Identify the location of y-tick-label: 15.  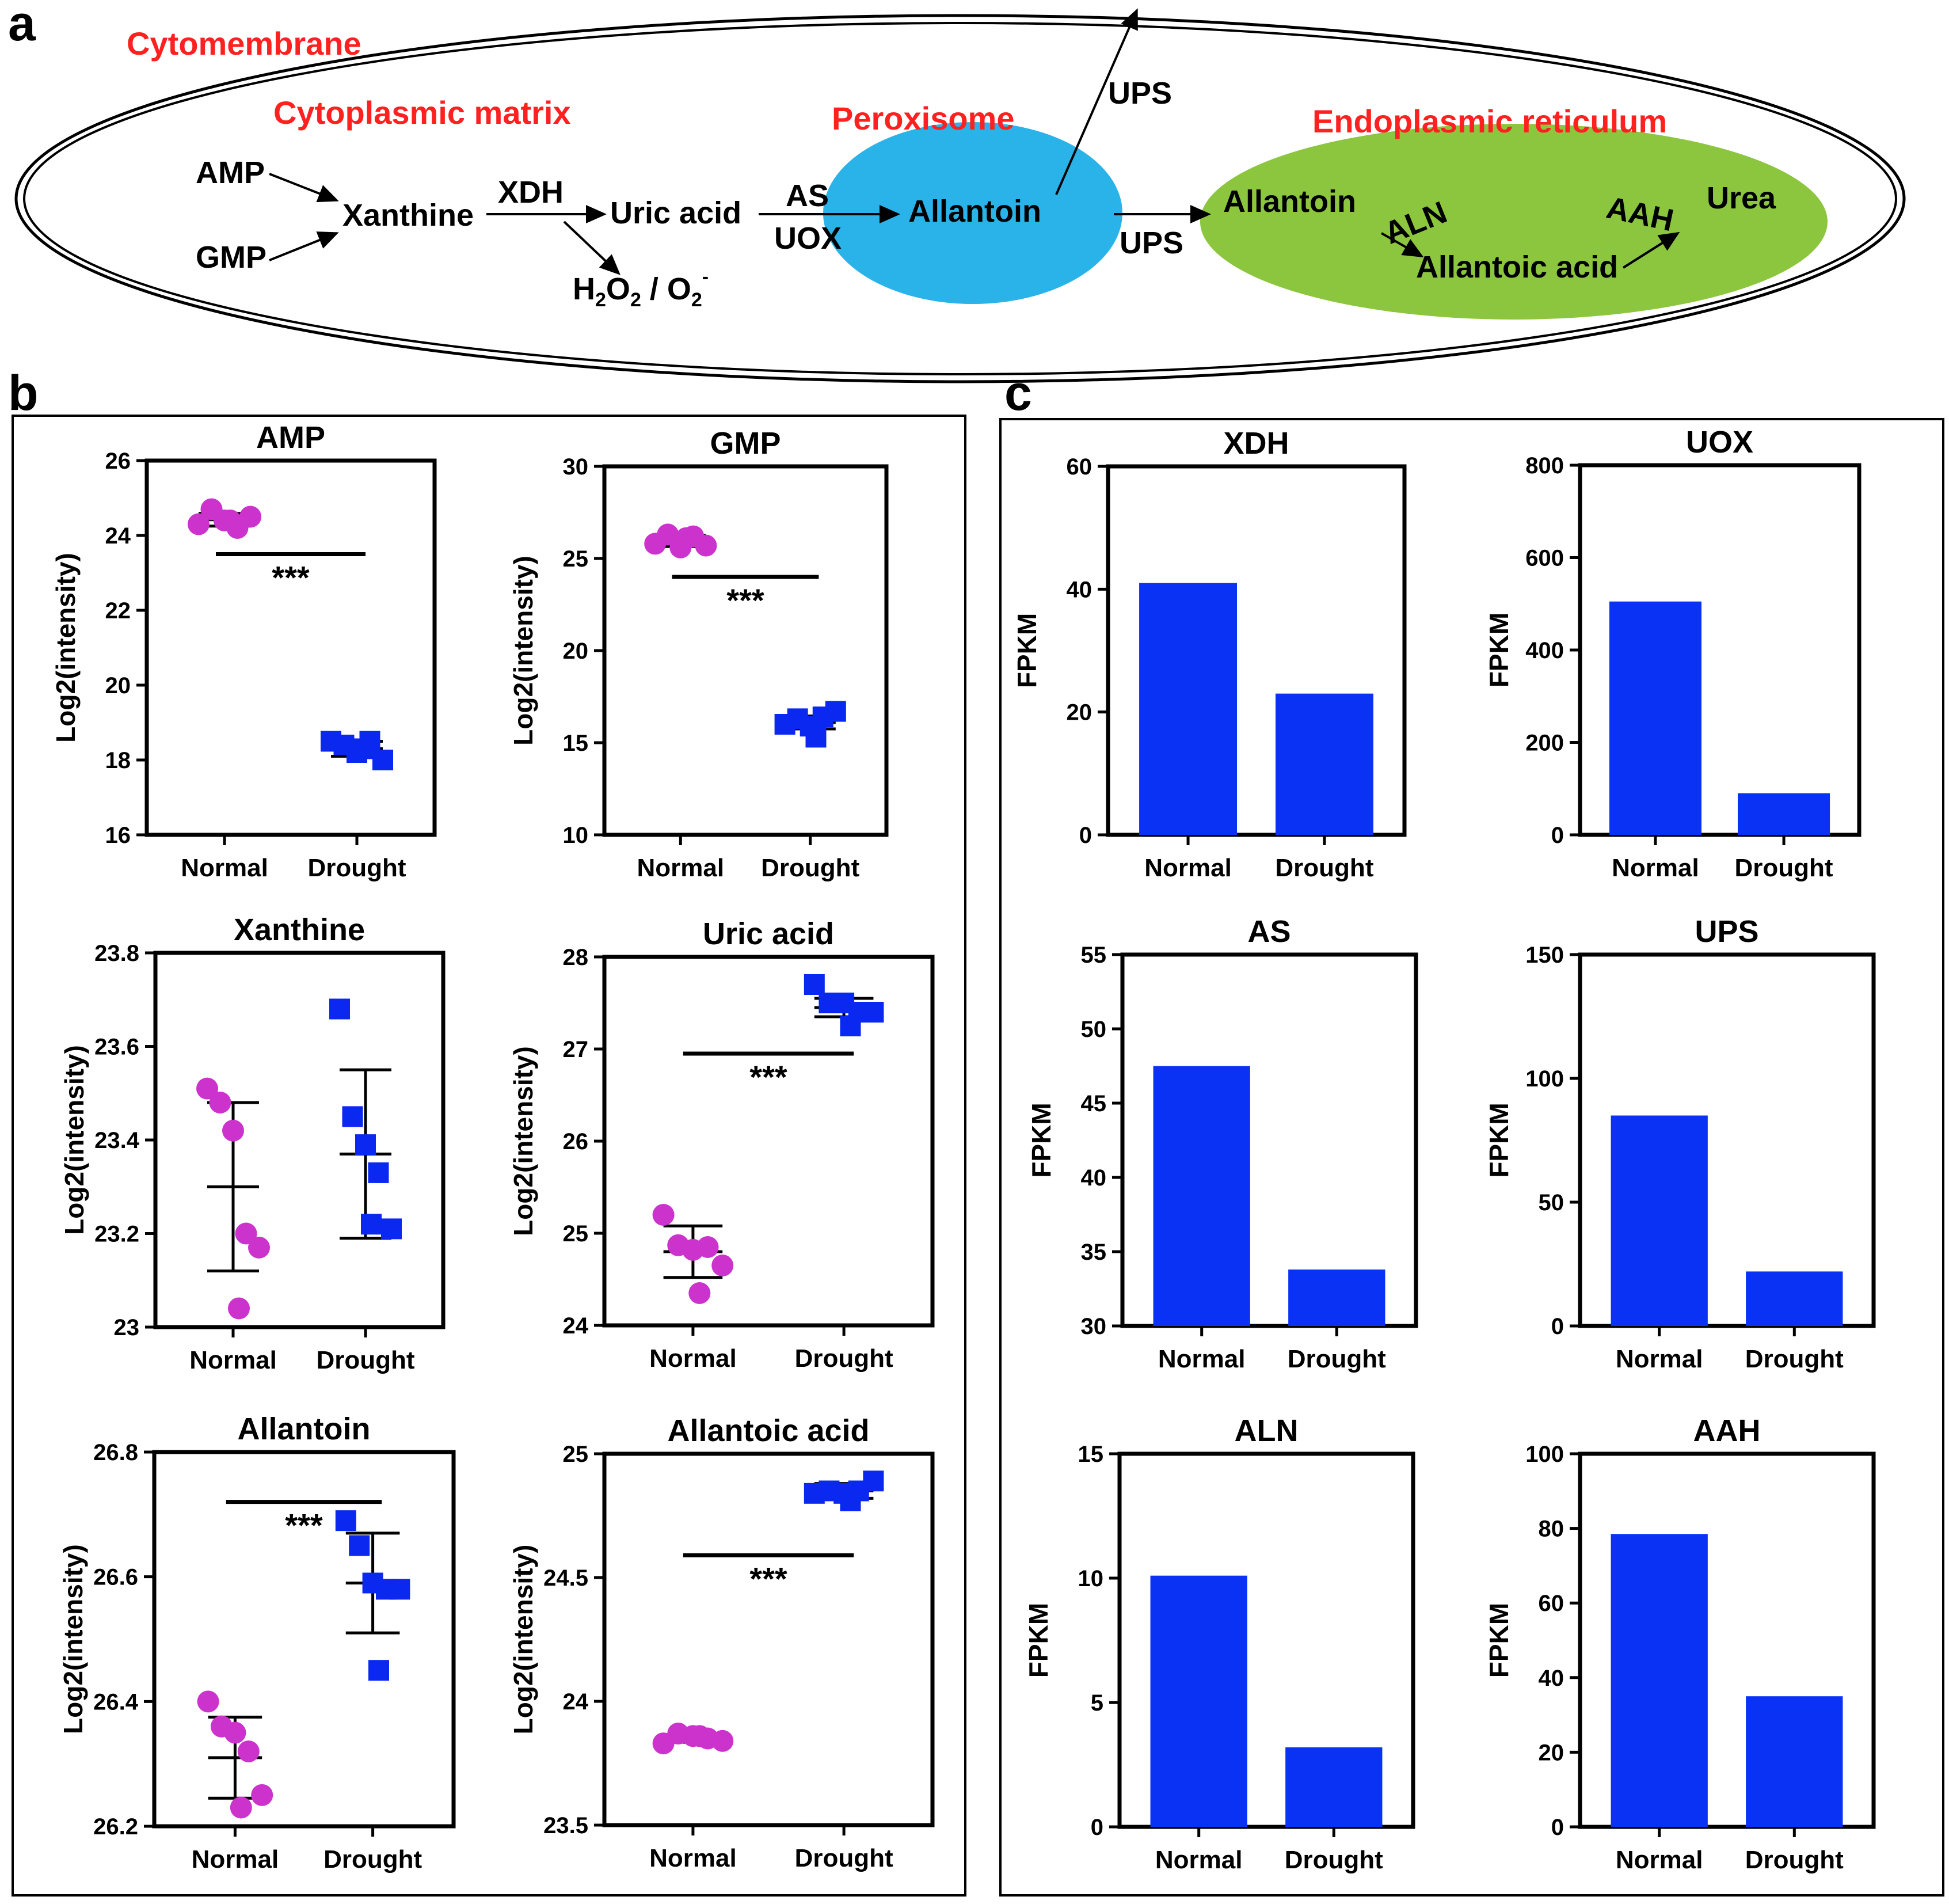
(576, 744).